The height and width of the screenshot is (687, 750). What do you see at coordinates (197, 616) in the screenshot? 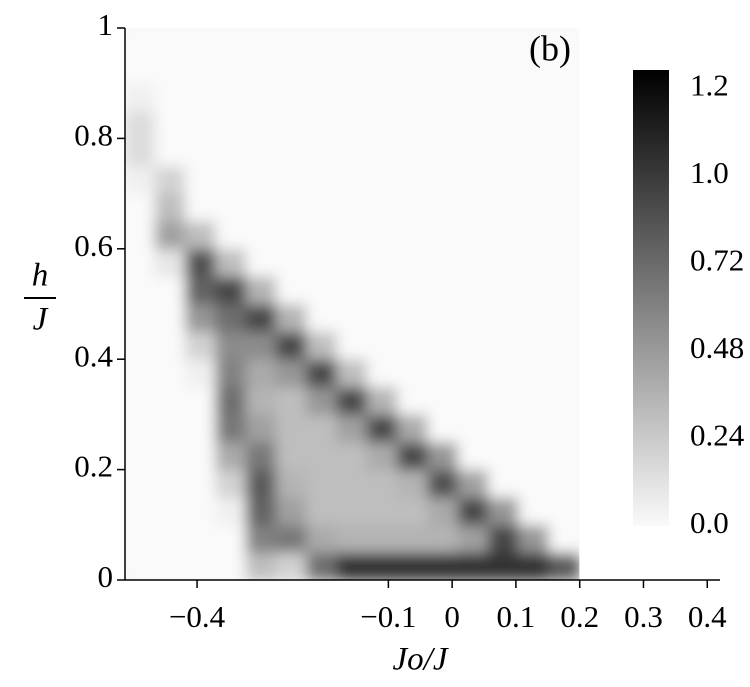
I see `x-tick-label: −0.4` at bounding box center [197, 616].